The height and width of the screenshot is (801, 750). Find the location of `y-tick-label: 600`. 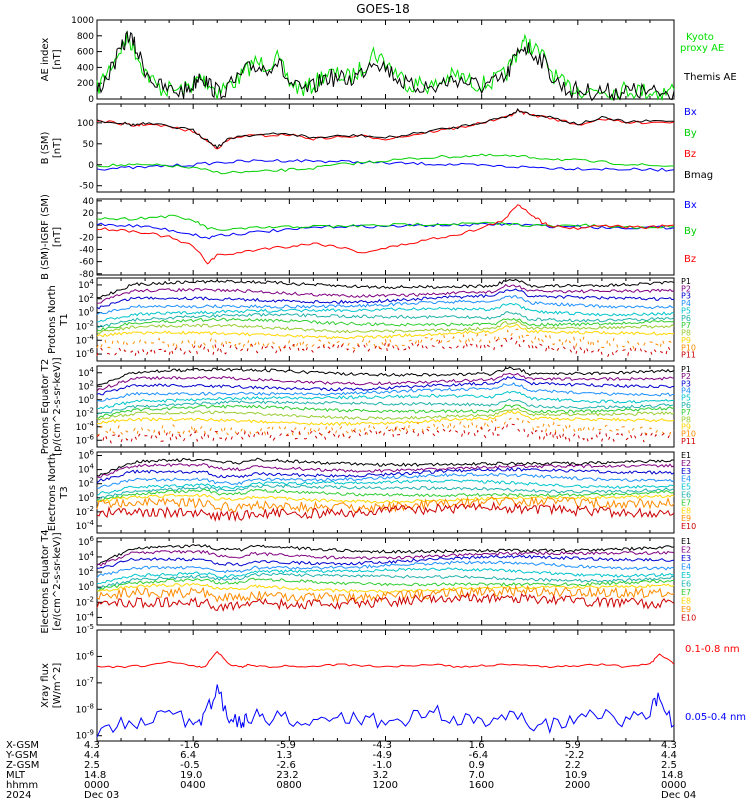

y-tick-label: 600 is located at coordinates (85, 53).